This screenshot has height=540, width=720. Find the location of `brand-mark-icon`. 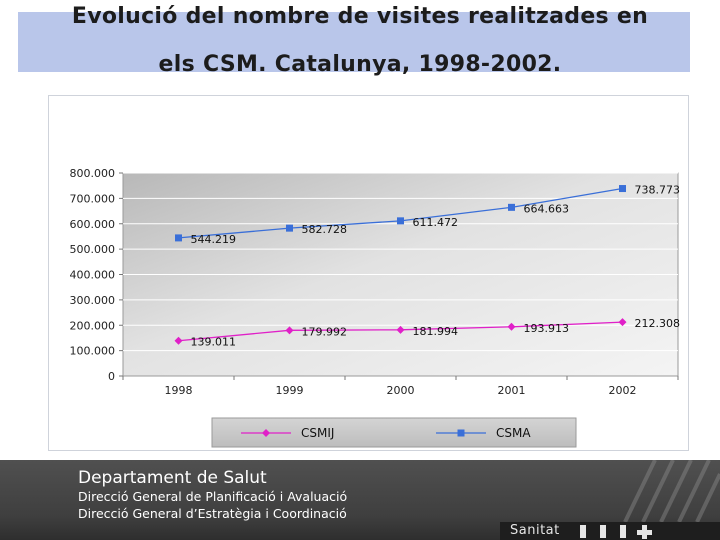

brand-mark-icon is located at coordinates (616, 532).